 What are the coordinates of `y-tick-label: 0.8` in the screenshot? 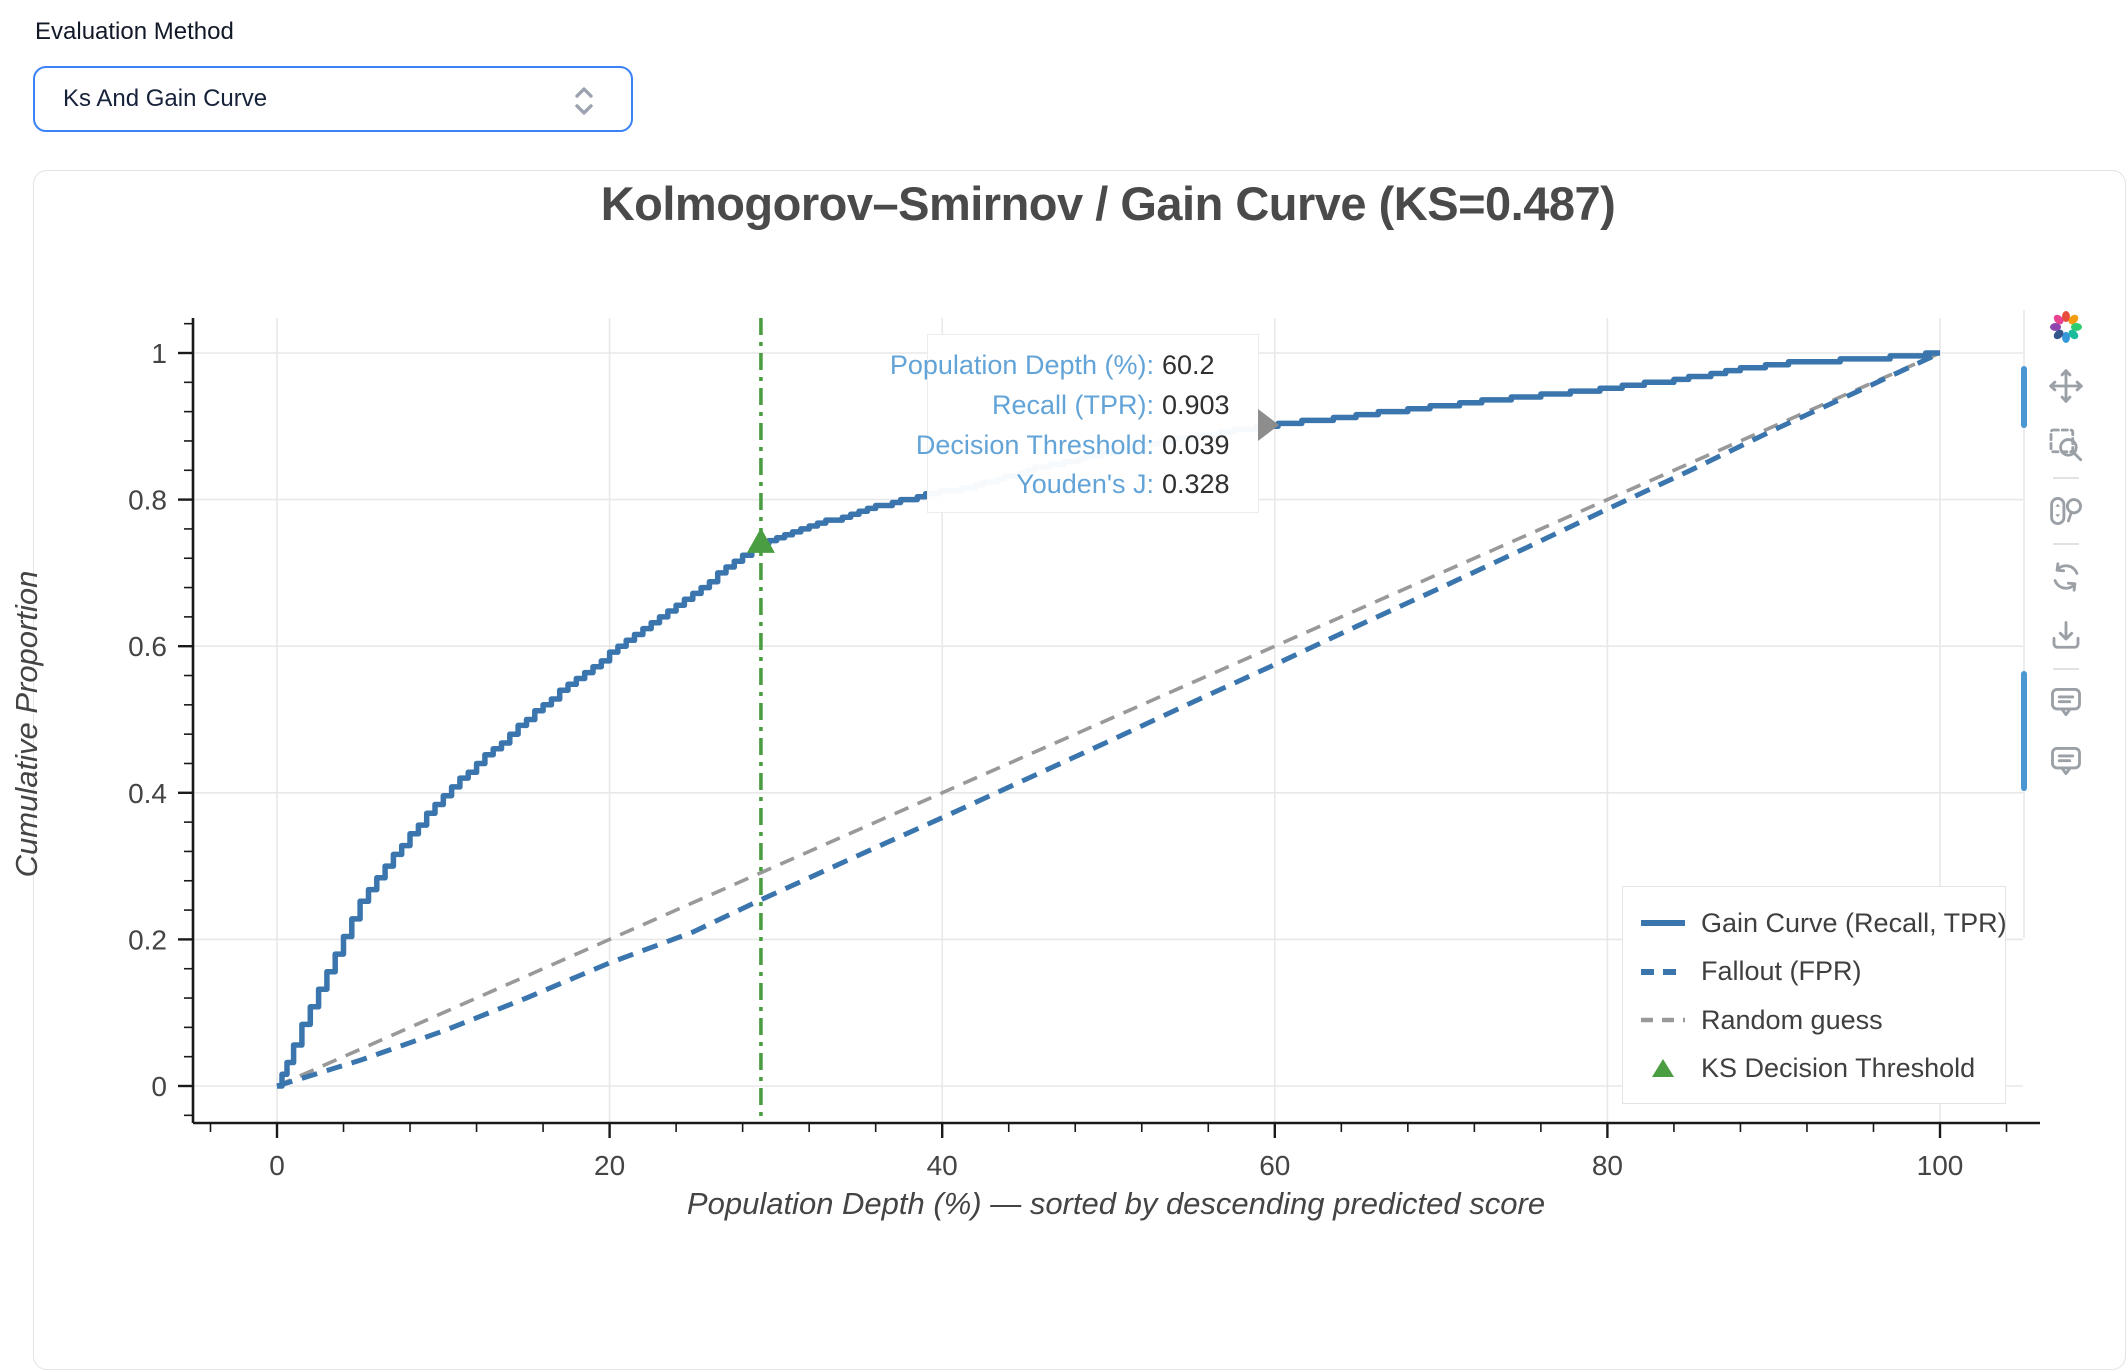 It's located at (147, 500).